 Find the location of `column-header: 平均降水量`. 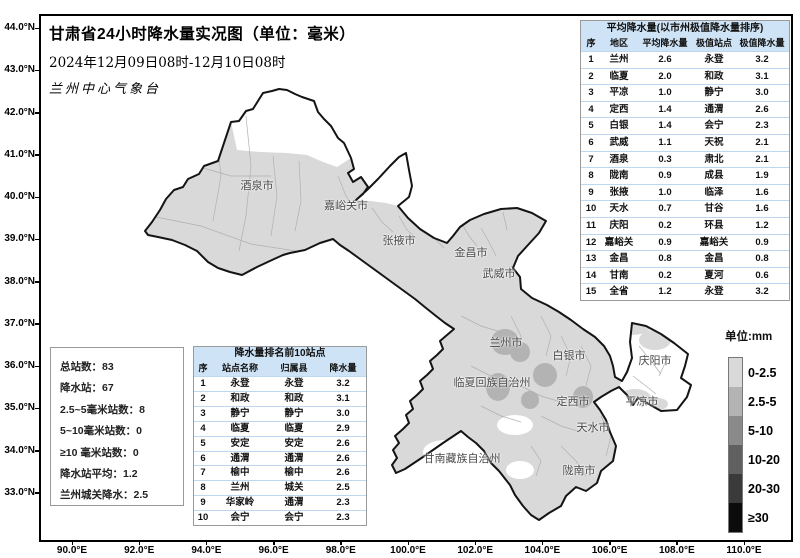

column-header: 平均降水量 is located at coordinates (665, 43).